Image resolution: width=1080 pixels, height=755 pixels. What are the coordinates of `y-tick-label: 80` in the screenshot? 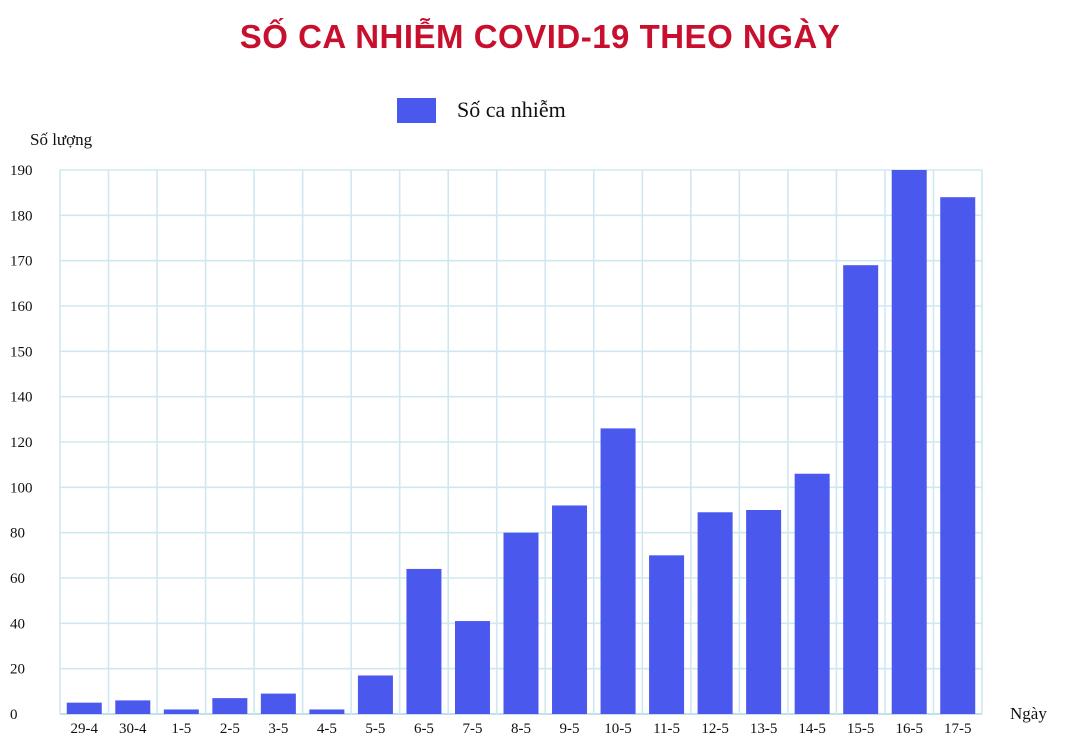 It's located at (17, 534).